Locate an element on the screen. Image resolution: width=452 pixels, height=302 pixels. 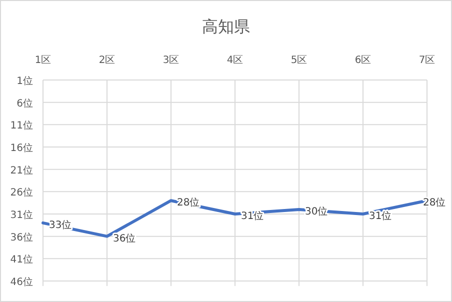
x-tick-label: 4区 is located at coordinates (235, 60).